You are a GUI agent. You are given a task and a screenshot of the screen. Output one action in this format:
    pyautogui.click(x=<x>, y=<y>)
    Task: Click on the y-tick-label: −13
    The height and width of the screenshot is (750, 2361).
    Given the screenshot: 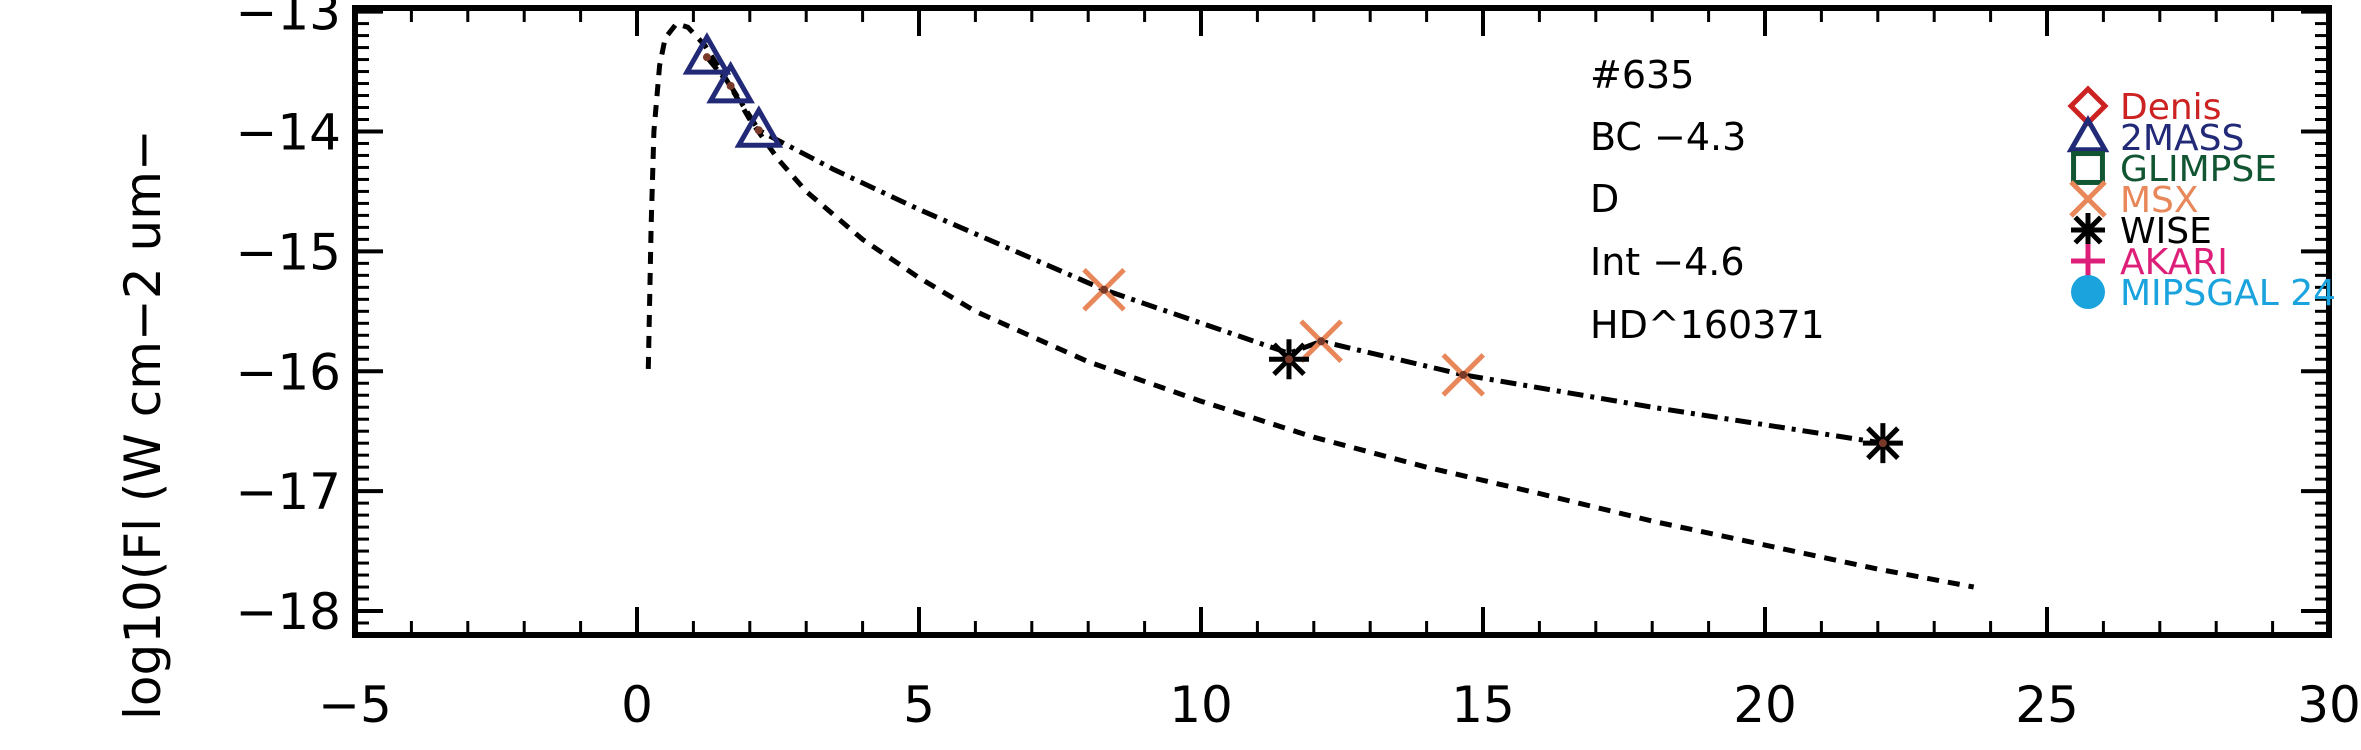 What is the action you would take?
    pyautogui.click(x=288, y=21)
    